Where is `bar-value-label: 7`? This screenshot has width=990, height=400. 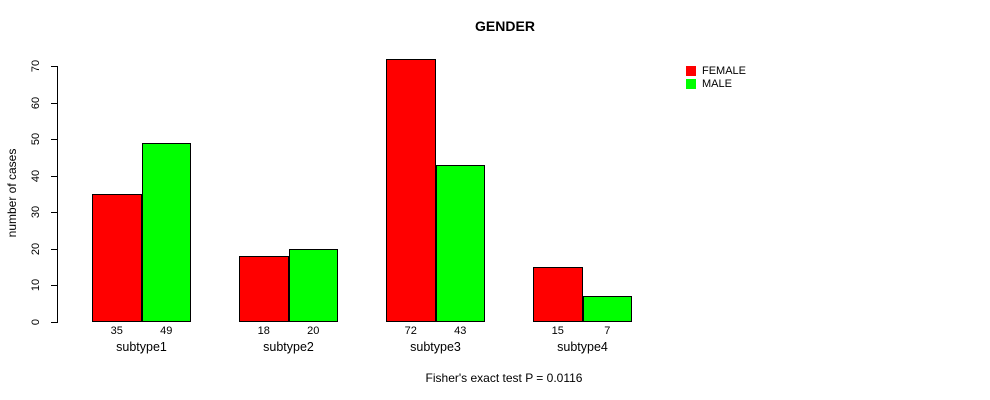
bar-value-label: 7 is located at coordinates (607, 331).